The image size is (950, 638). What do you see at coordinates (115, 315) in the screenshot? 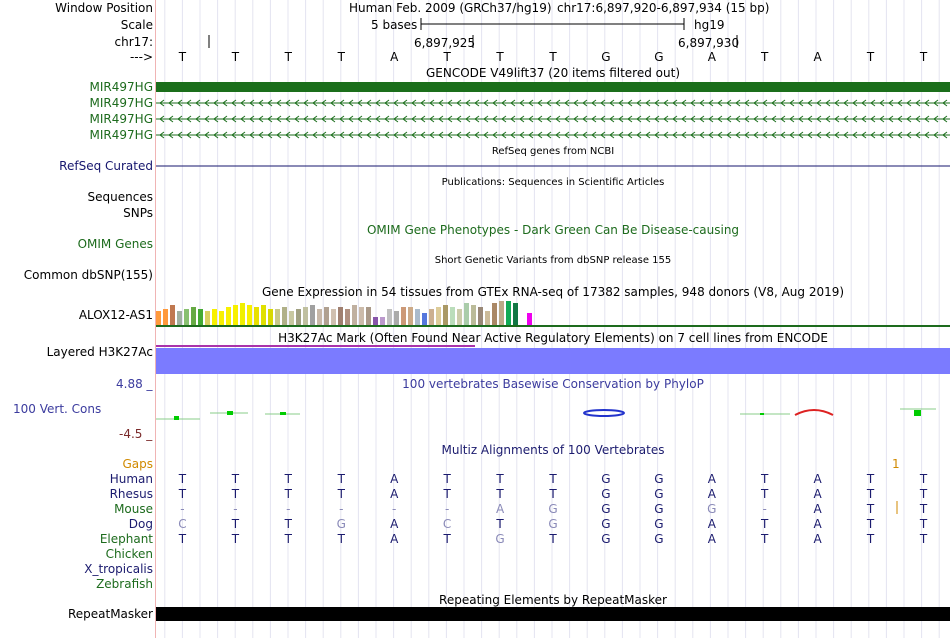
I see `gtex-gene-label: ALOX12-AS1` at bounding box center [115, 315].